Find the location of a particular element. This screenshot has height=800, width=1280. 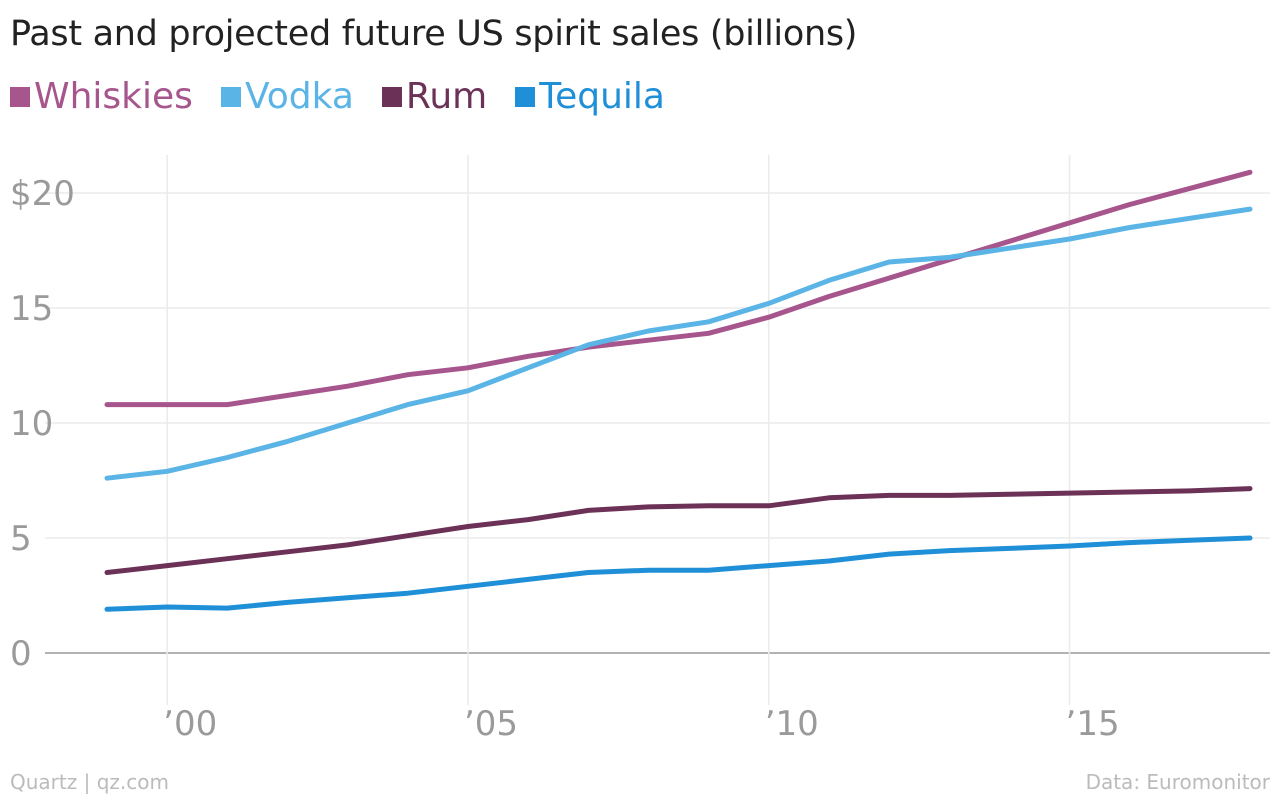

legend-item-vodka: Vodka is located at coordinates (287, 96).